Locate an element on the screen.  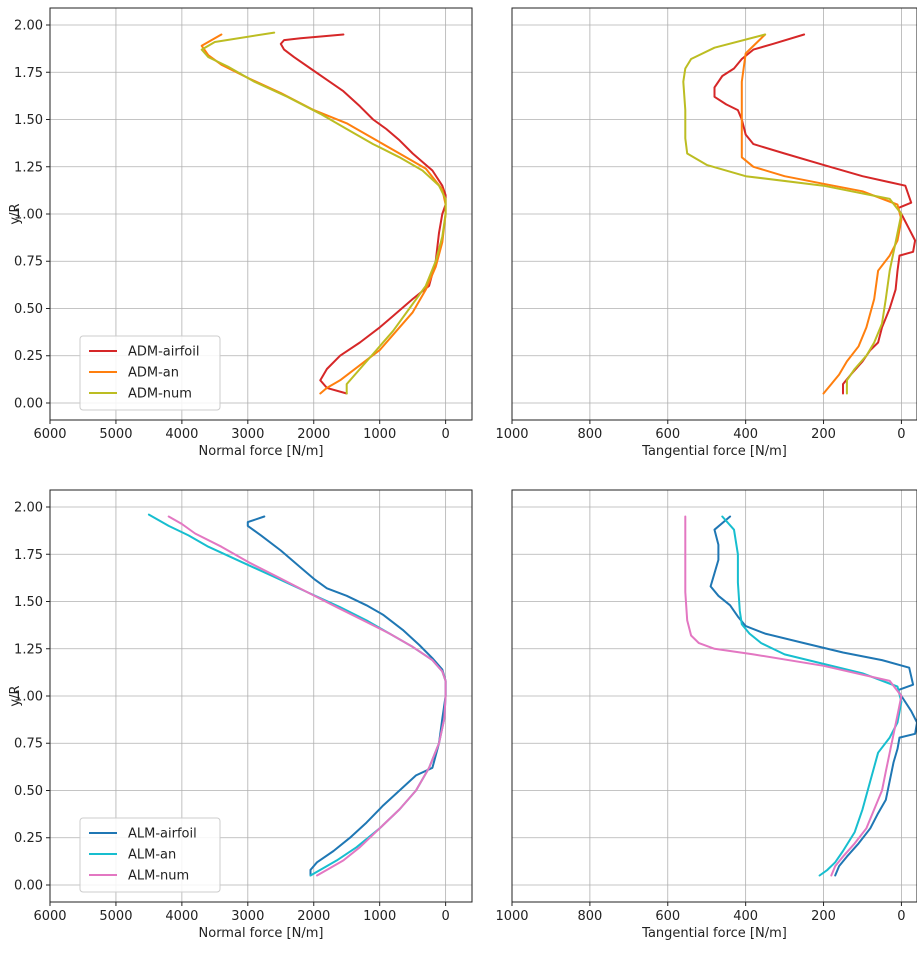
legend-entry: ALM-an is located at coordinates (152, 855).